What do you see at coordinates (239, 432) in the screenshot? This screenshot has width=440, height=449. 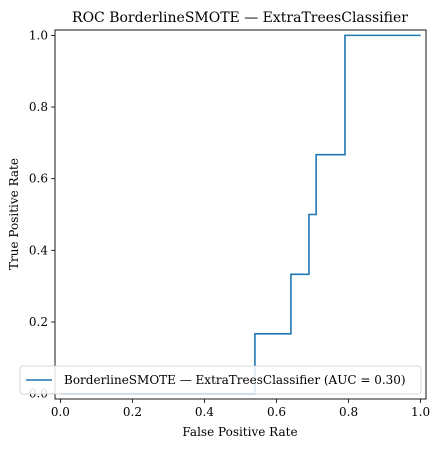 I see `x-axis-label: False Positive Rate` at bounding box center [239, 432].